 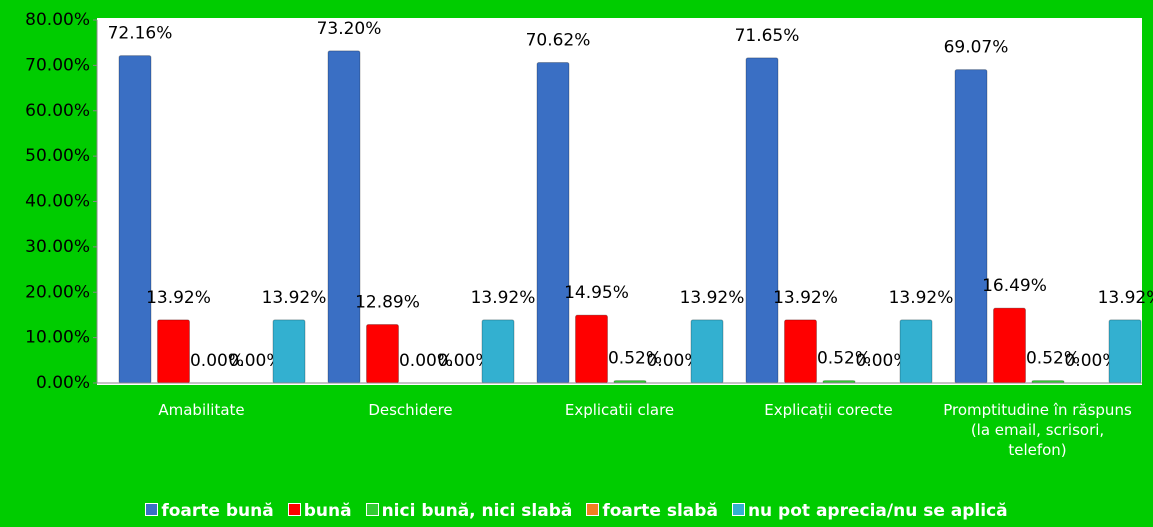 I want to click on x-tick-label: Deschidere, so click(x=410, y=410).